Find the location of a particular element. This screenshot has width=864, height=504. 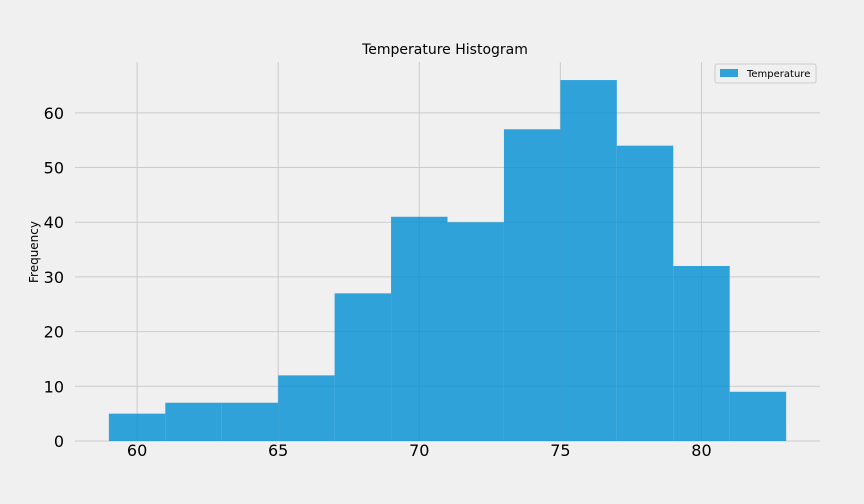

y-tick-label: 40 is located at coordinates (54, 222).